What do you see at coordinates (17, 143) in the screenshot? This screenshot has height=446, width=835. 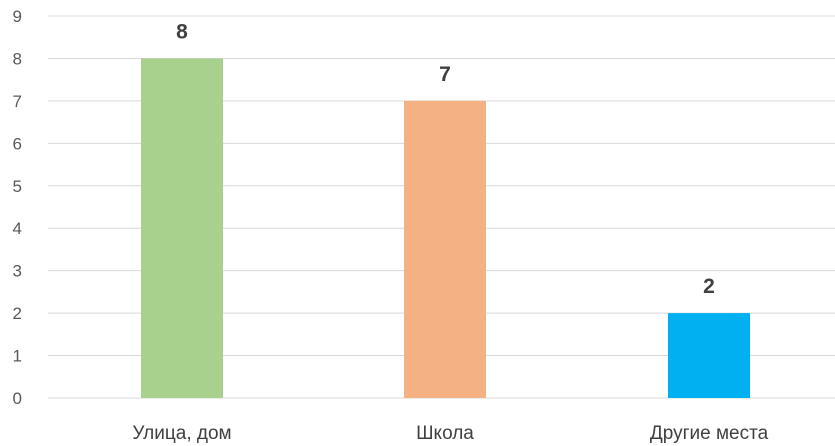 I see `y-tick-label: 6` at bounding box center [17, 143].